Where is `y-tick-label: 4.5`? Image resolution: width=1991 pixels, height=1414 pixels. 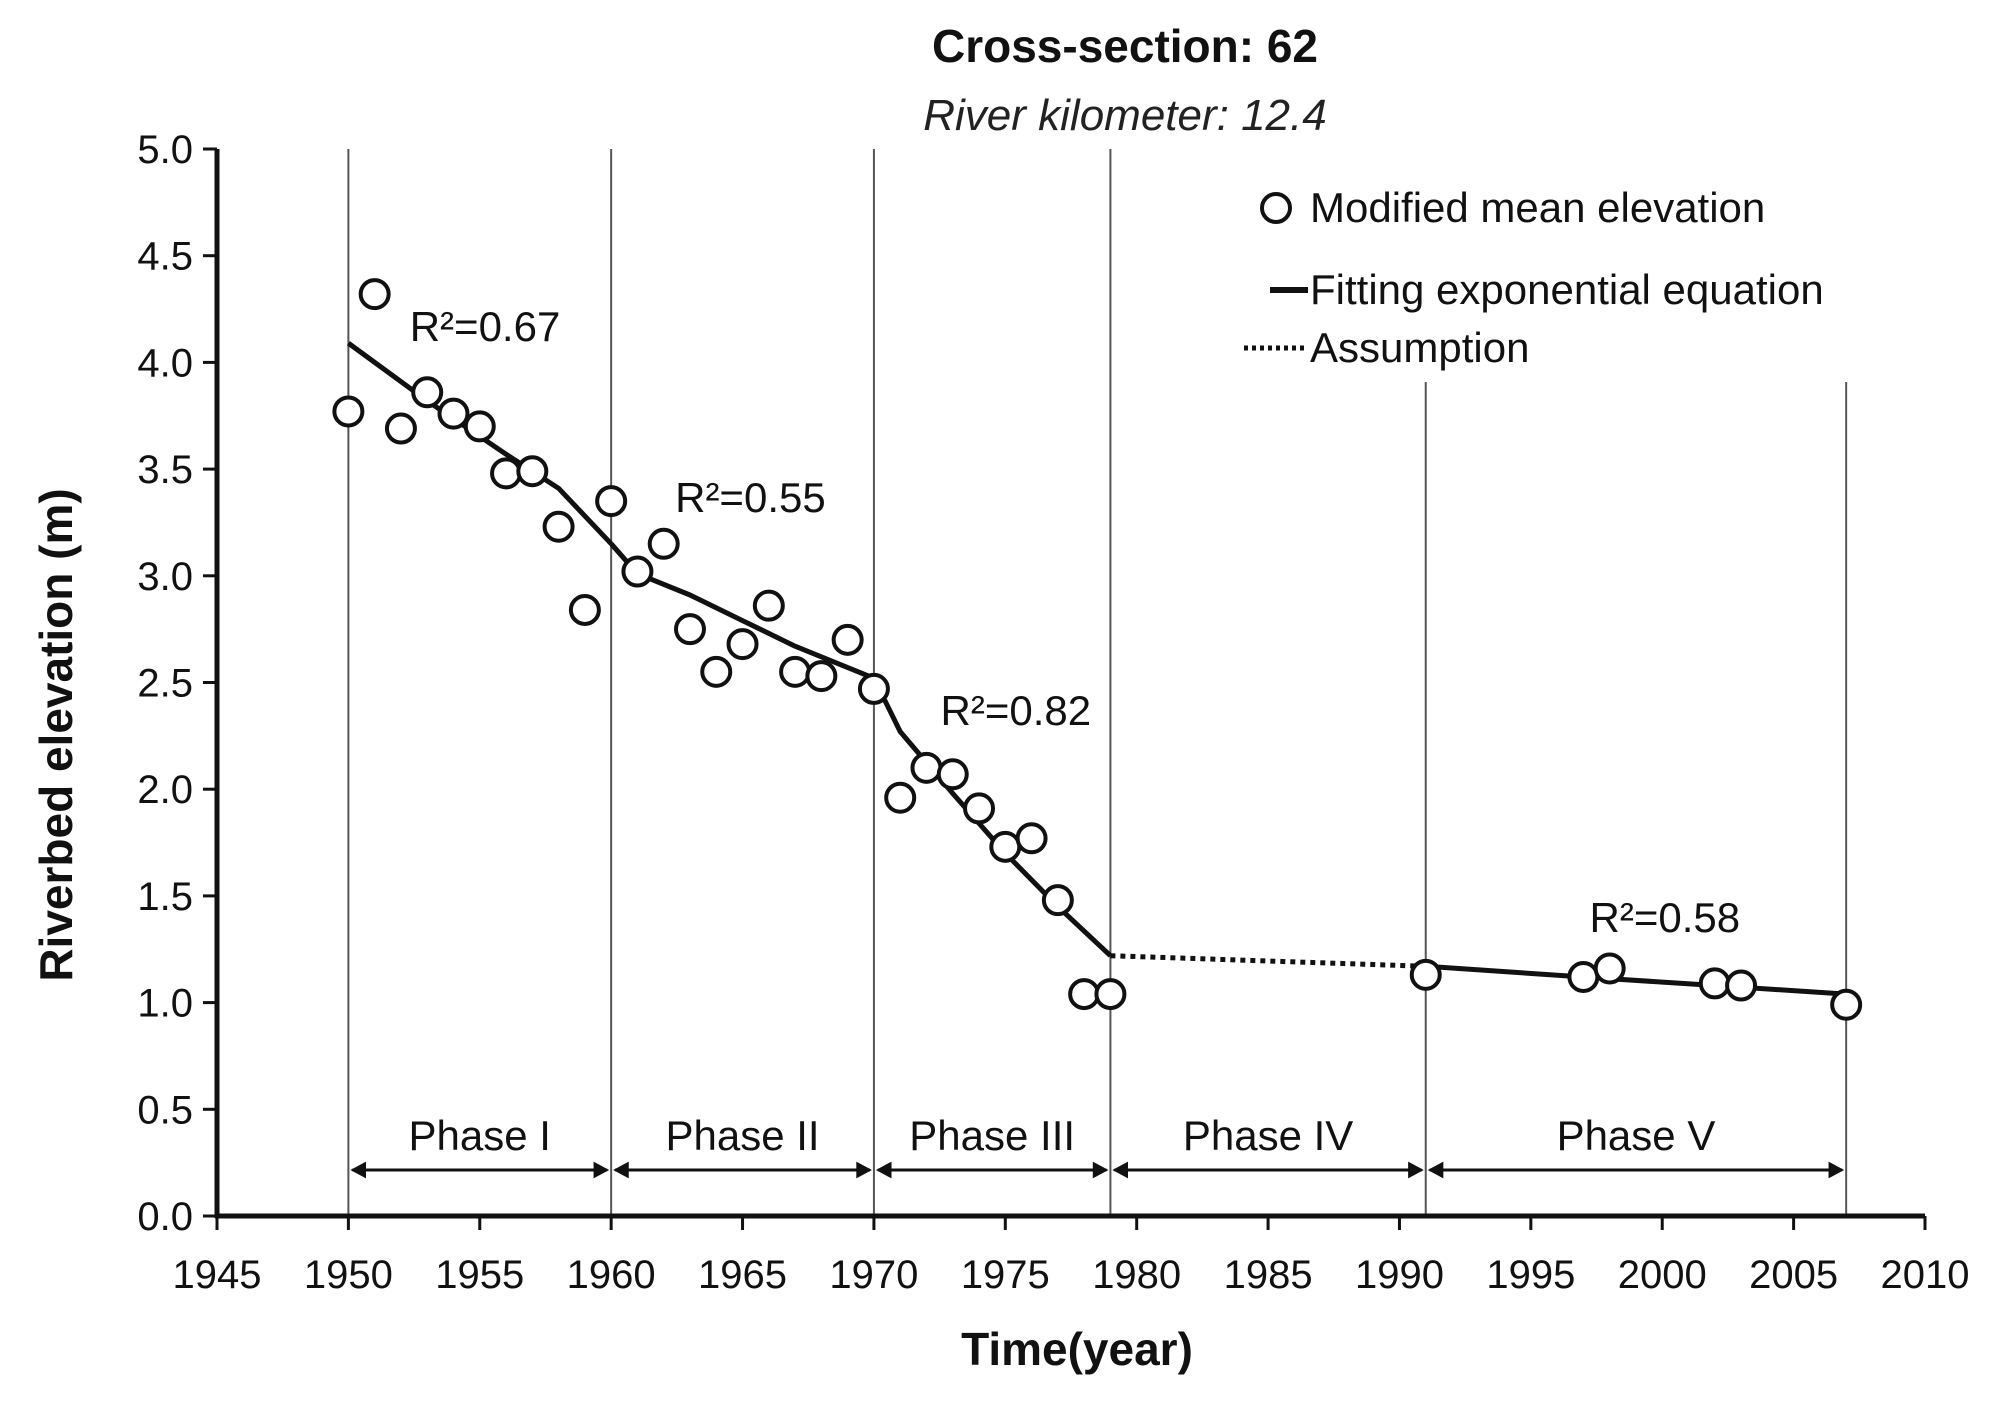
y-tick-label: 4.5 is located at coordinates (165, 257).